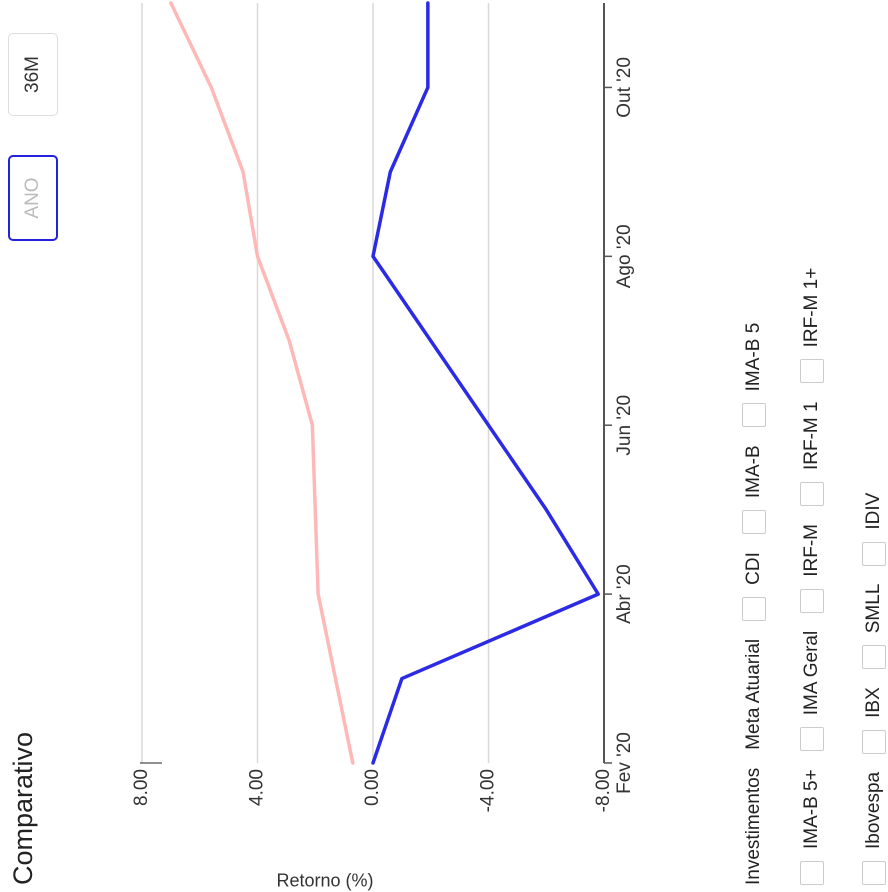 This screenshot has height=892, width=888. Describe the element at coordinates (874, 720) in the screenshot. I see `legend-ibx: IBX` at that location.